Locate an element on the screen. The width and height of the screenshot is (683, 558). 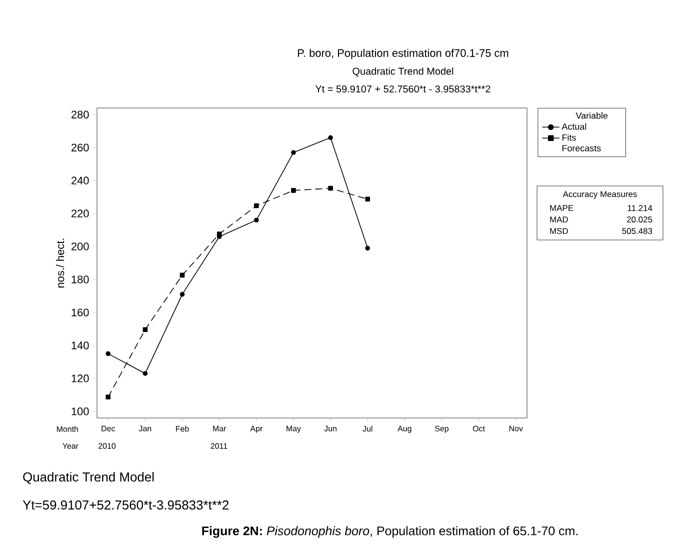
y-tick-label: 260 is located at coordinates (80, 148).